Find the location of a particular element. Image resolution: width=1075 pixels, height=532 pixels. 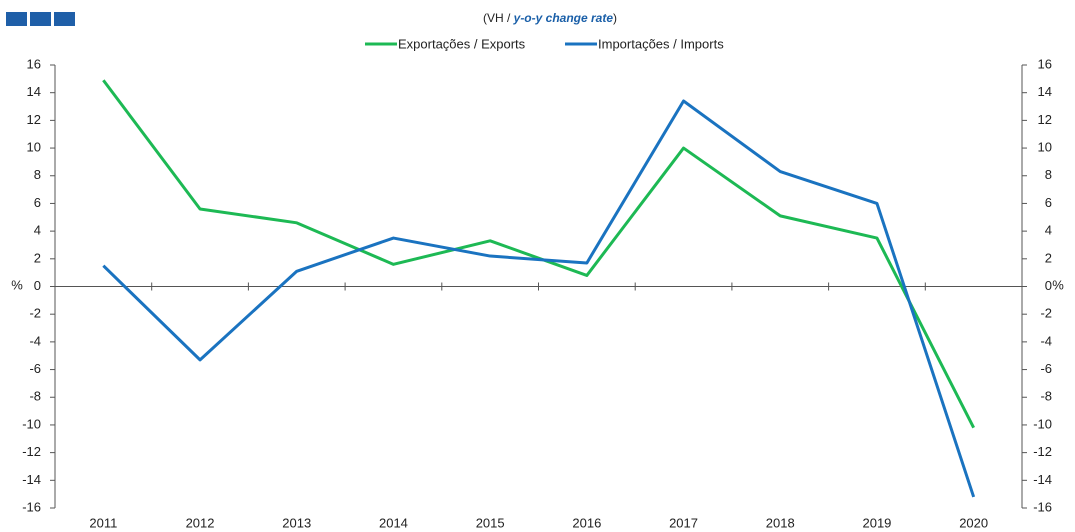

y2-tick-label: 14 is located at coordinates (1045, 91).